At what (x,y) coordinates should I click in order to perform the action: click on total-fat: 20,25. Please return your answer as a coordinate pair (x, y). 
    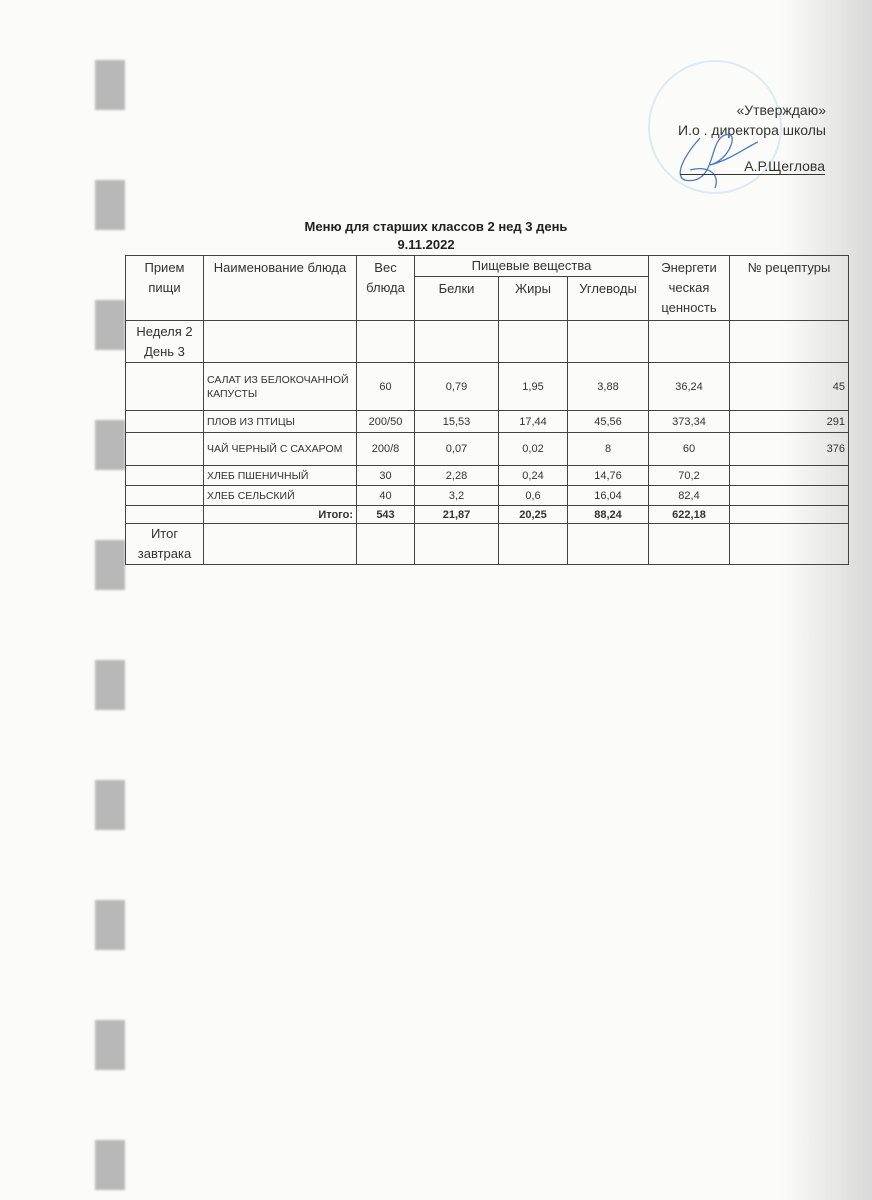
    Looking at the image, I should click on (533, 514).